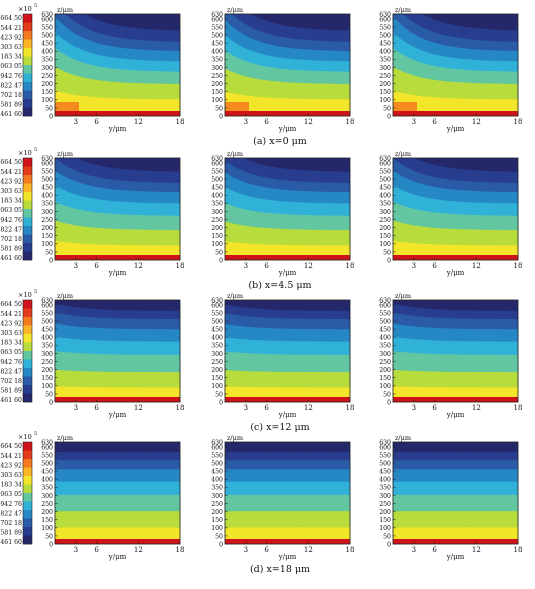 The image size is (535, 589). What do you see at coordinates (217, 354) in the screenshot?
I see `y-tick-label: 300` at bounding box center [217, 354].